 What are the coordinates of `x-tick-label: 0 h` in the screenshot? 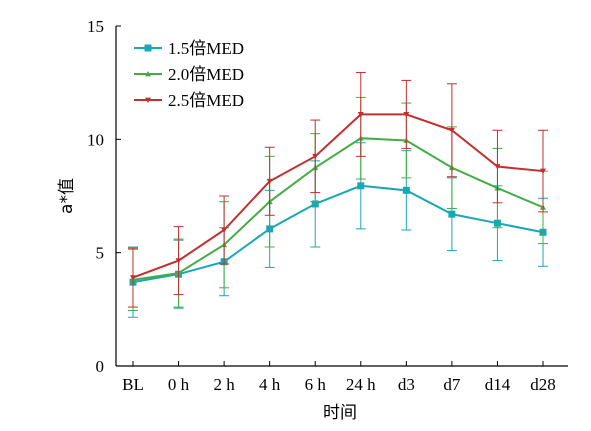 It's located at (179, 384).